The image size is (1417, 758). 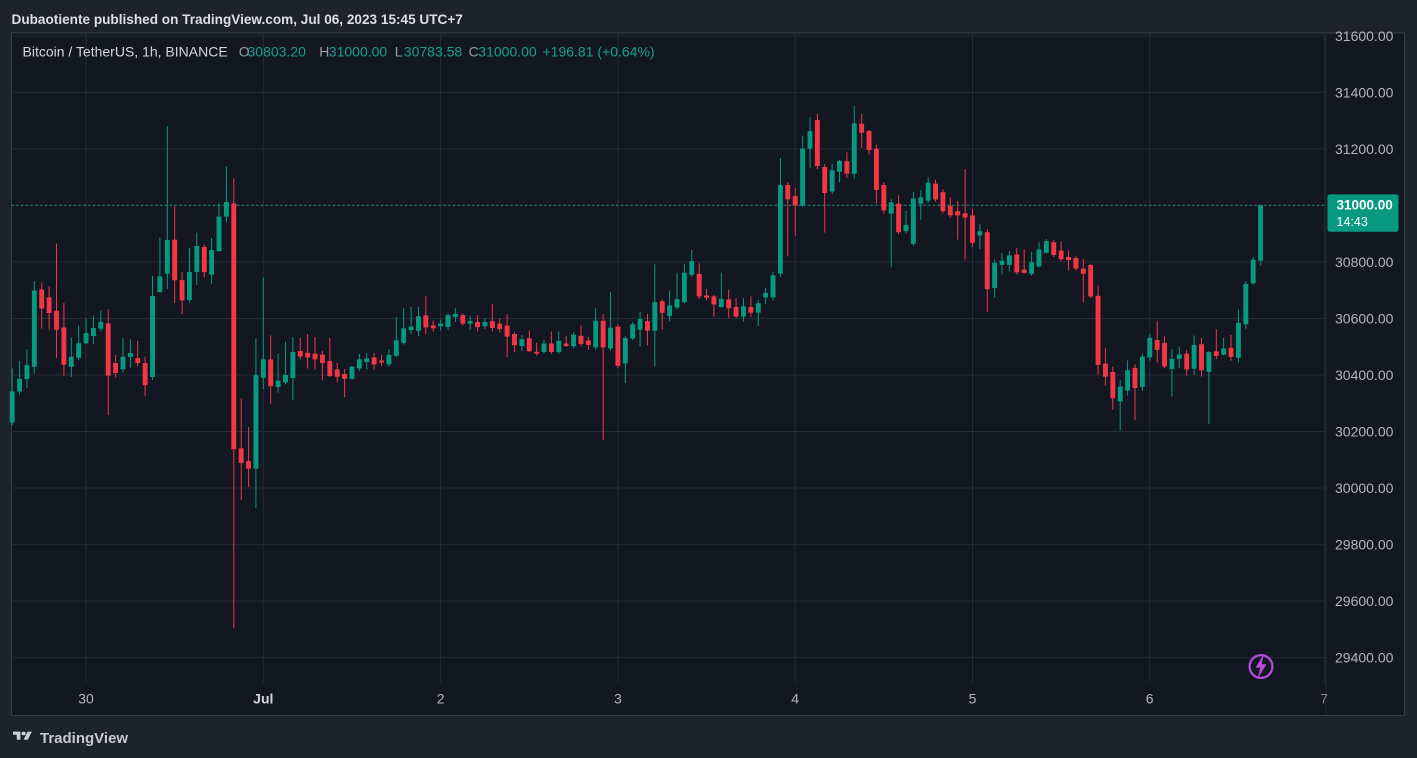 What do you see at coordinates (1150, 699) in the screenshot?
I see `svg-text: 6` at bounding box center [1150, 699].